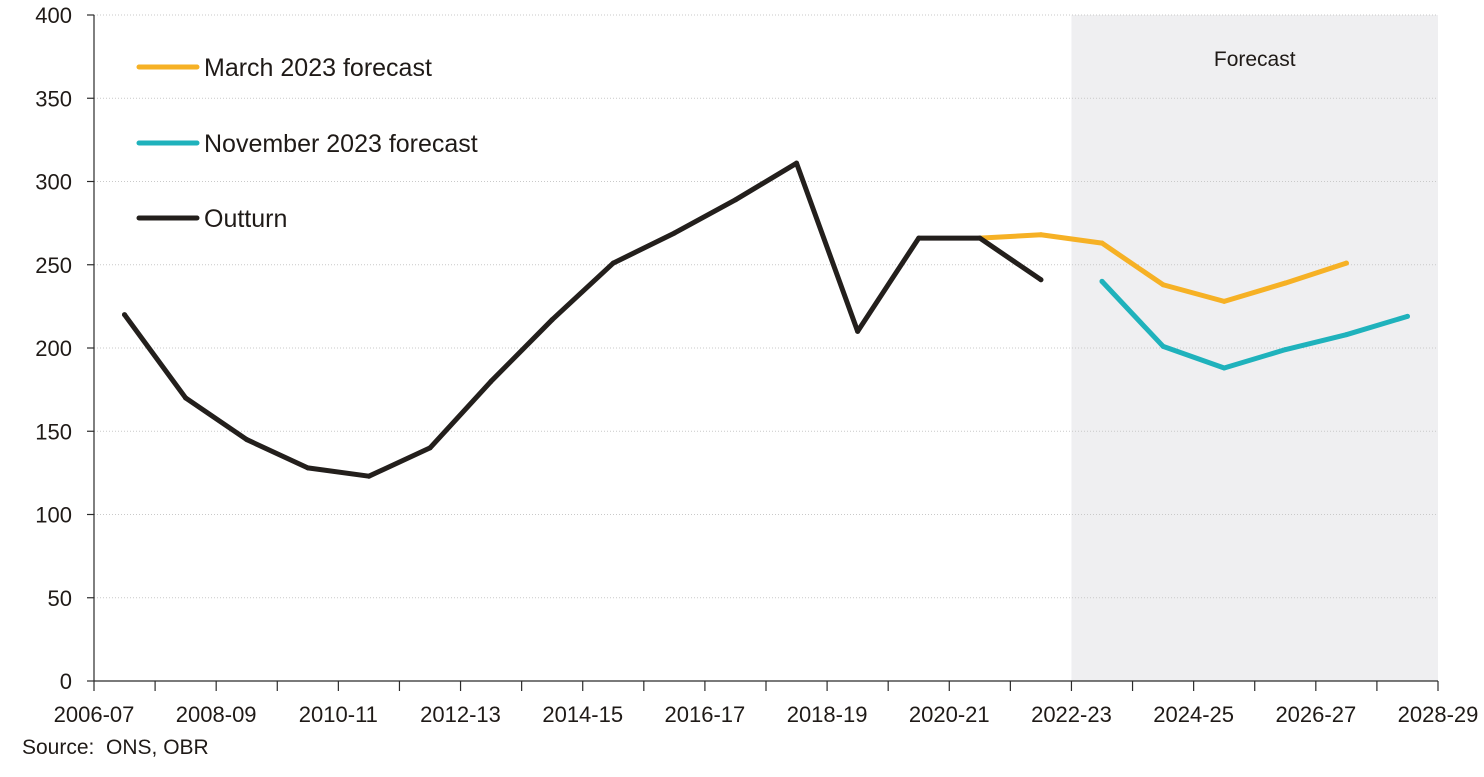 This screenshot has width=1484, height=777. I want to click on x-tick-label: 2012-13, so click(460, 714).